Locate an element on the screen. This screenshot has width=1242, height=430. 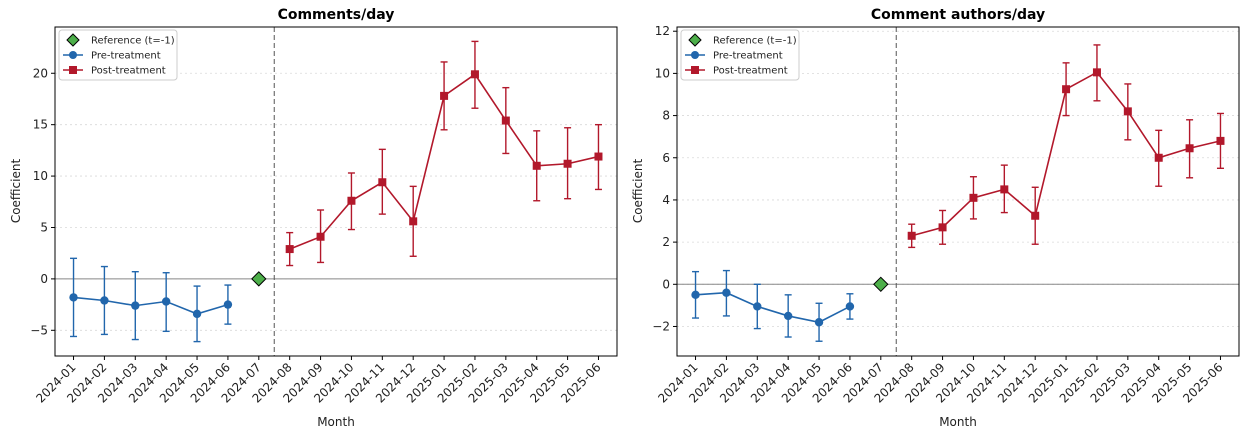
y-tick-label: 15 is located at coordinates (40, 125).